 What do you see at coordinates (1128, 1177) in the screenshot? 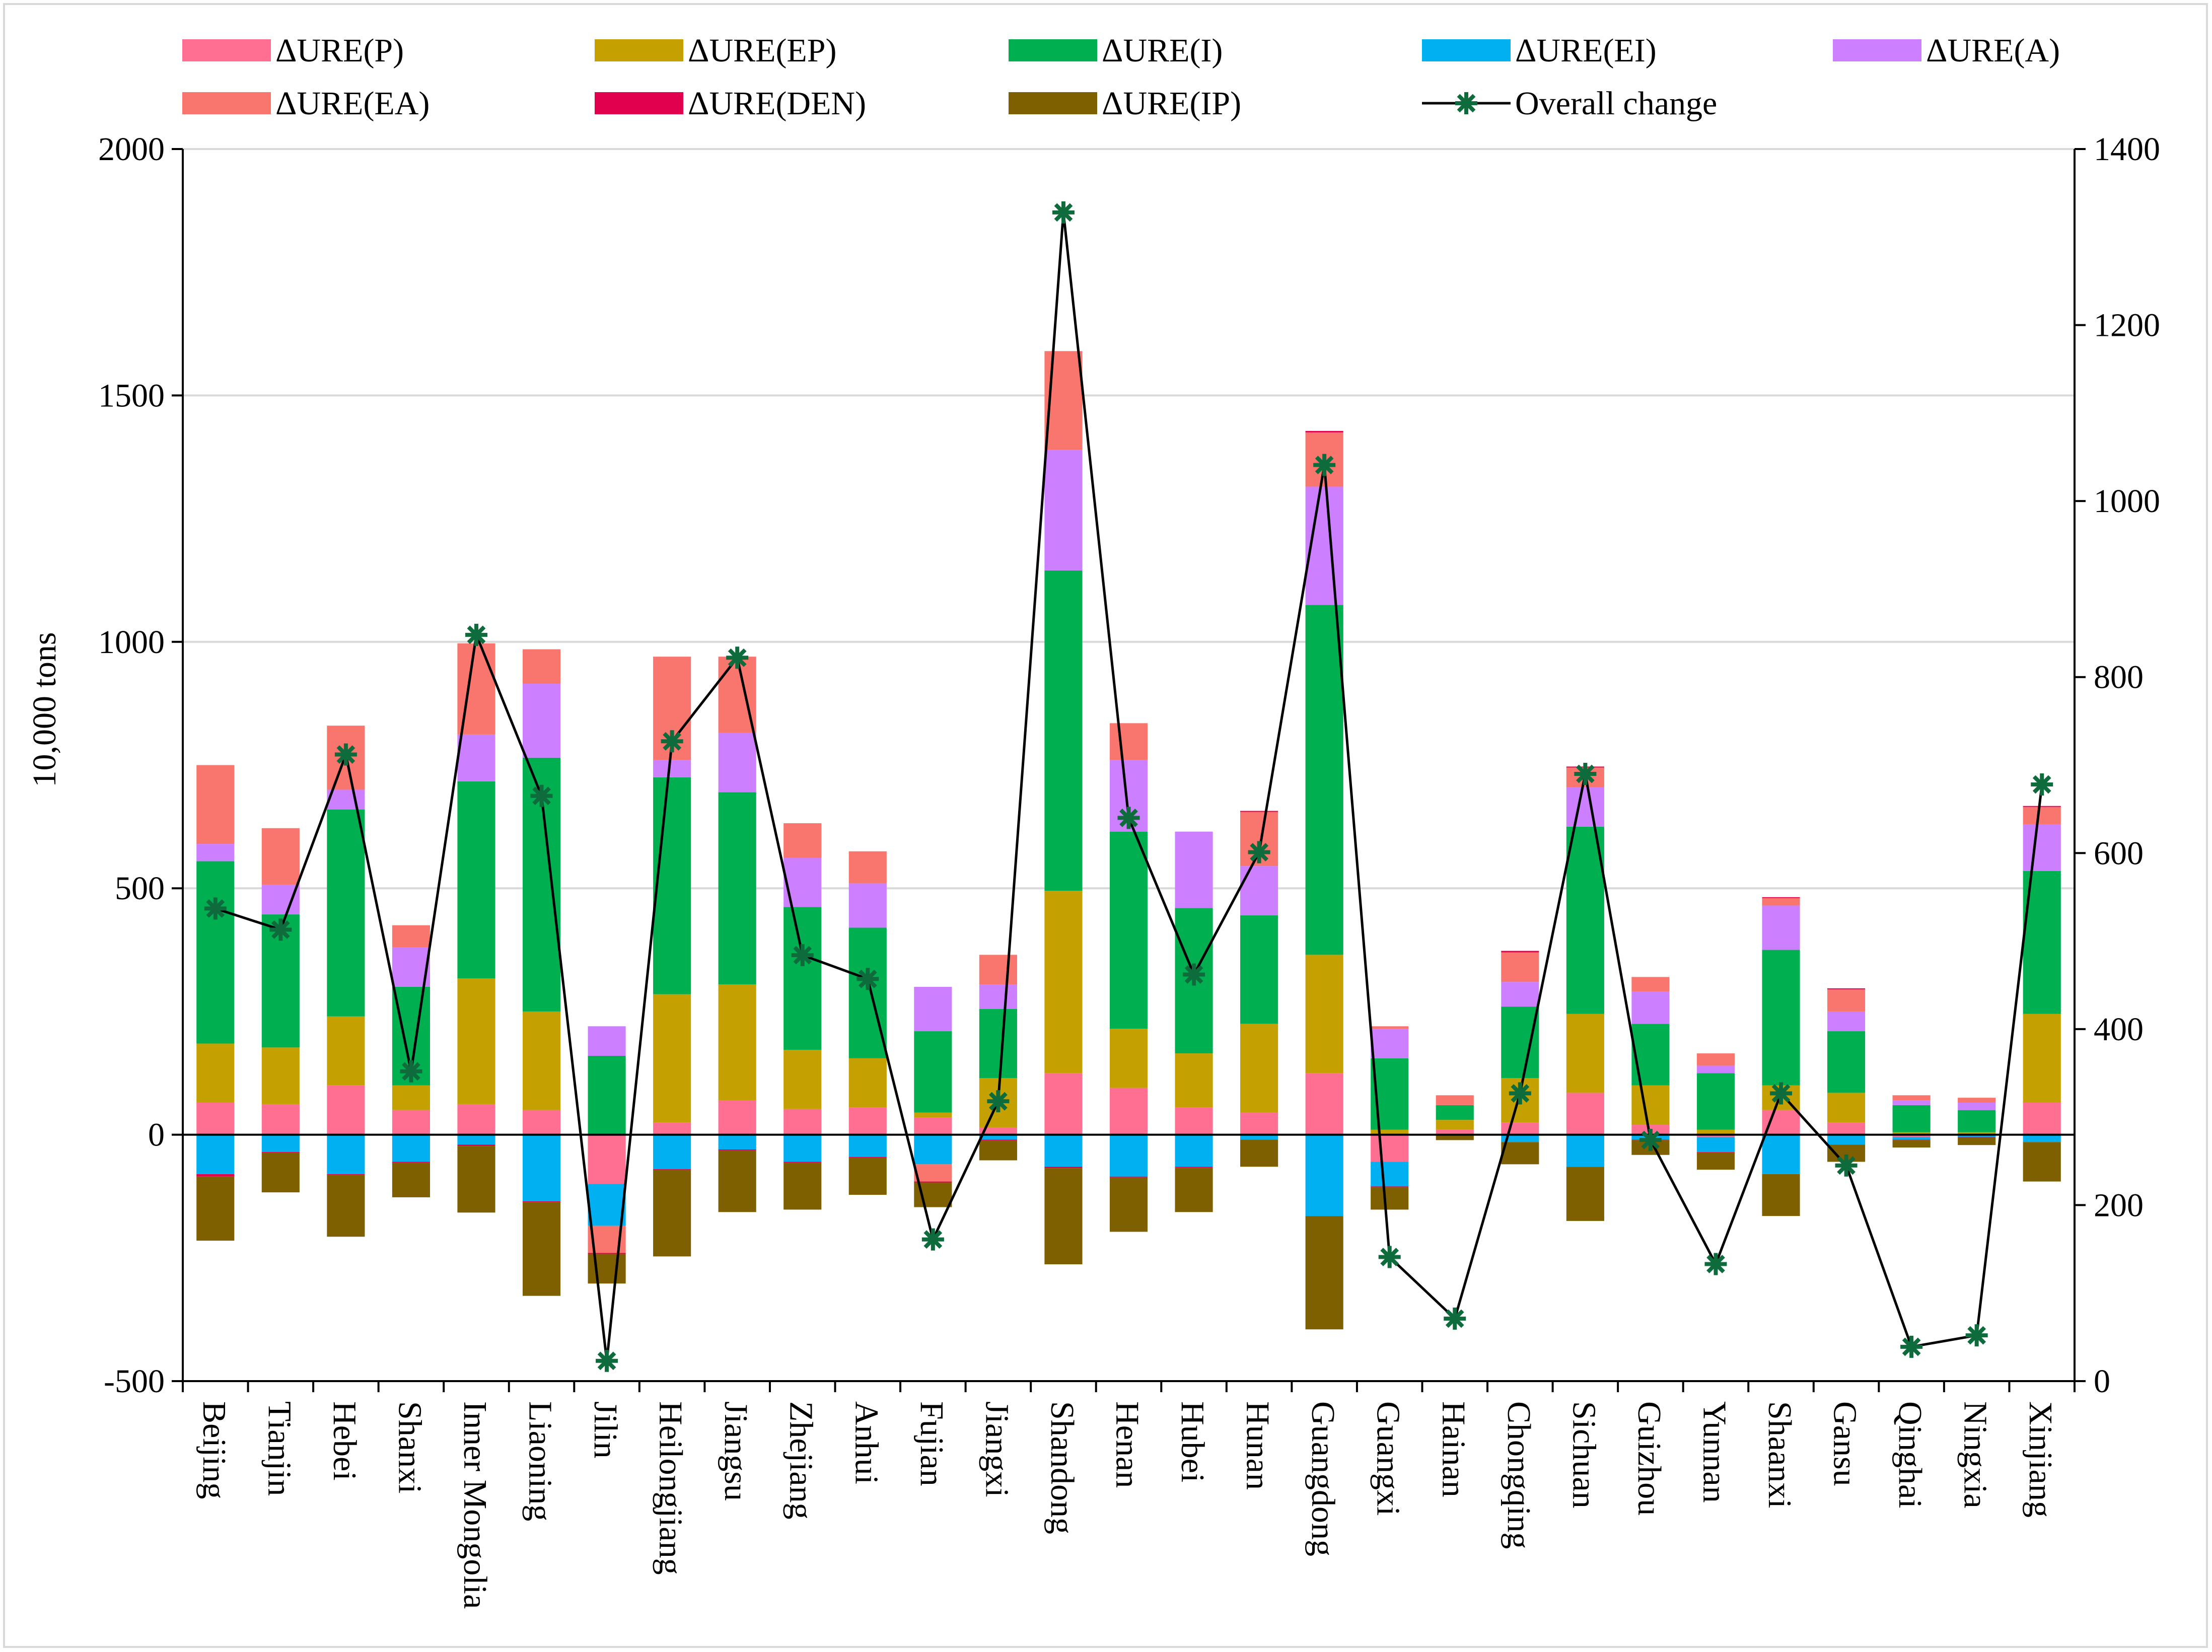
I see `bar-ure-den-henan` at bounding box center [1128, 1177].